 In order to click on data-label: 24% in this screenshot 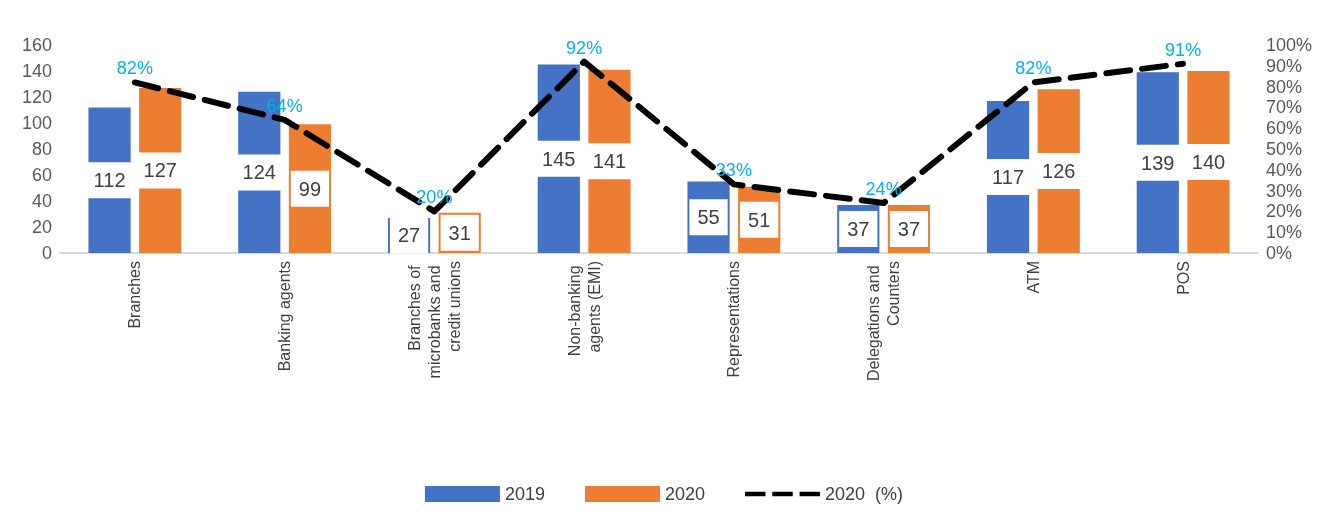, I will do `click(883, 189)`.